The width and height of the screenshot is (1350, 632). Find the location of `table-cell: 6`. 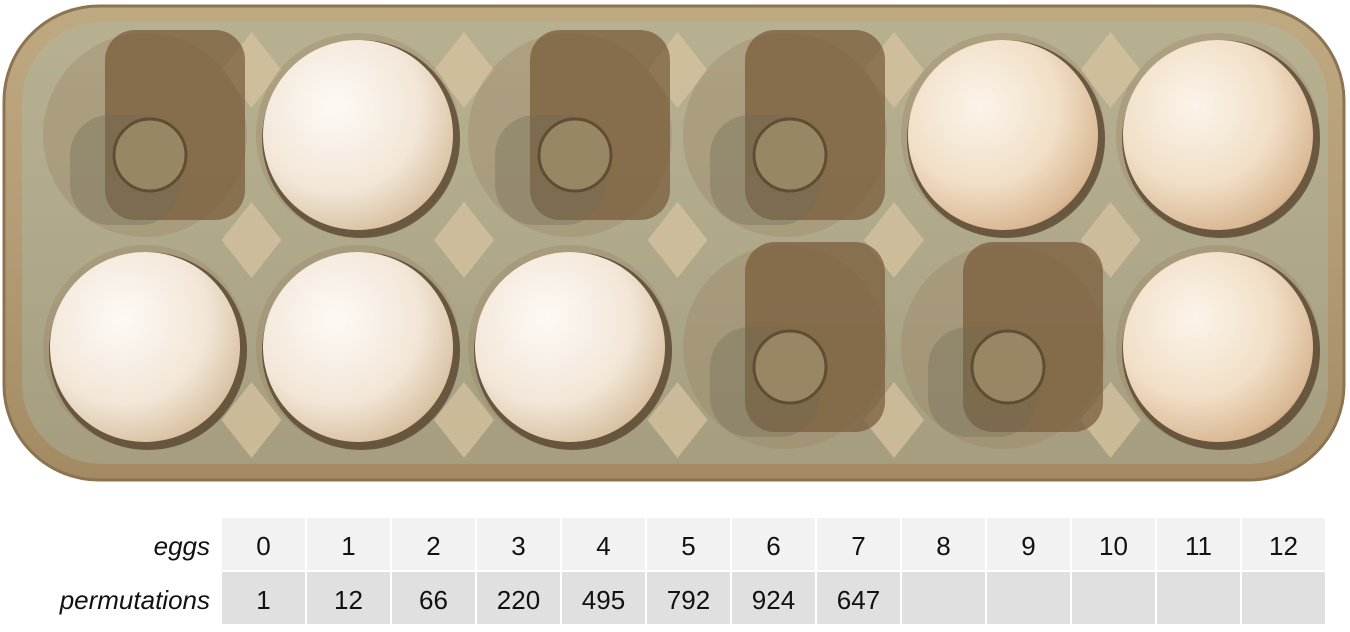

table-cell: 6 is located at coordinates (773, 544).